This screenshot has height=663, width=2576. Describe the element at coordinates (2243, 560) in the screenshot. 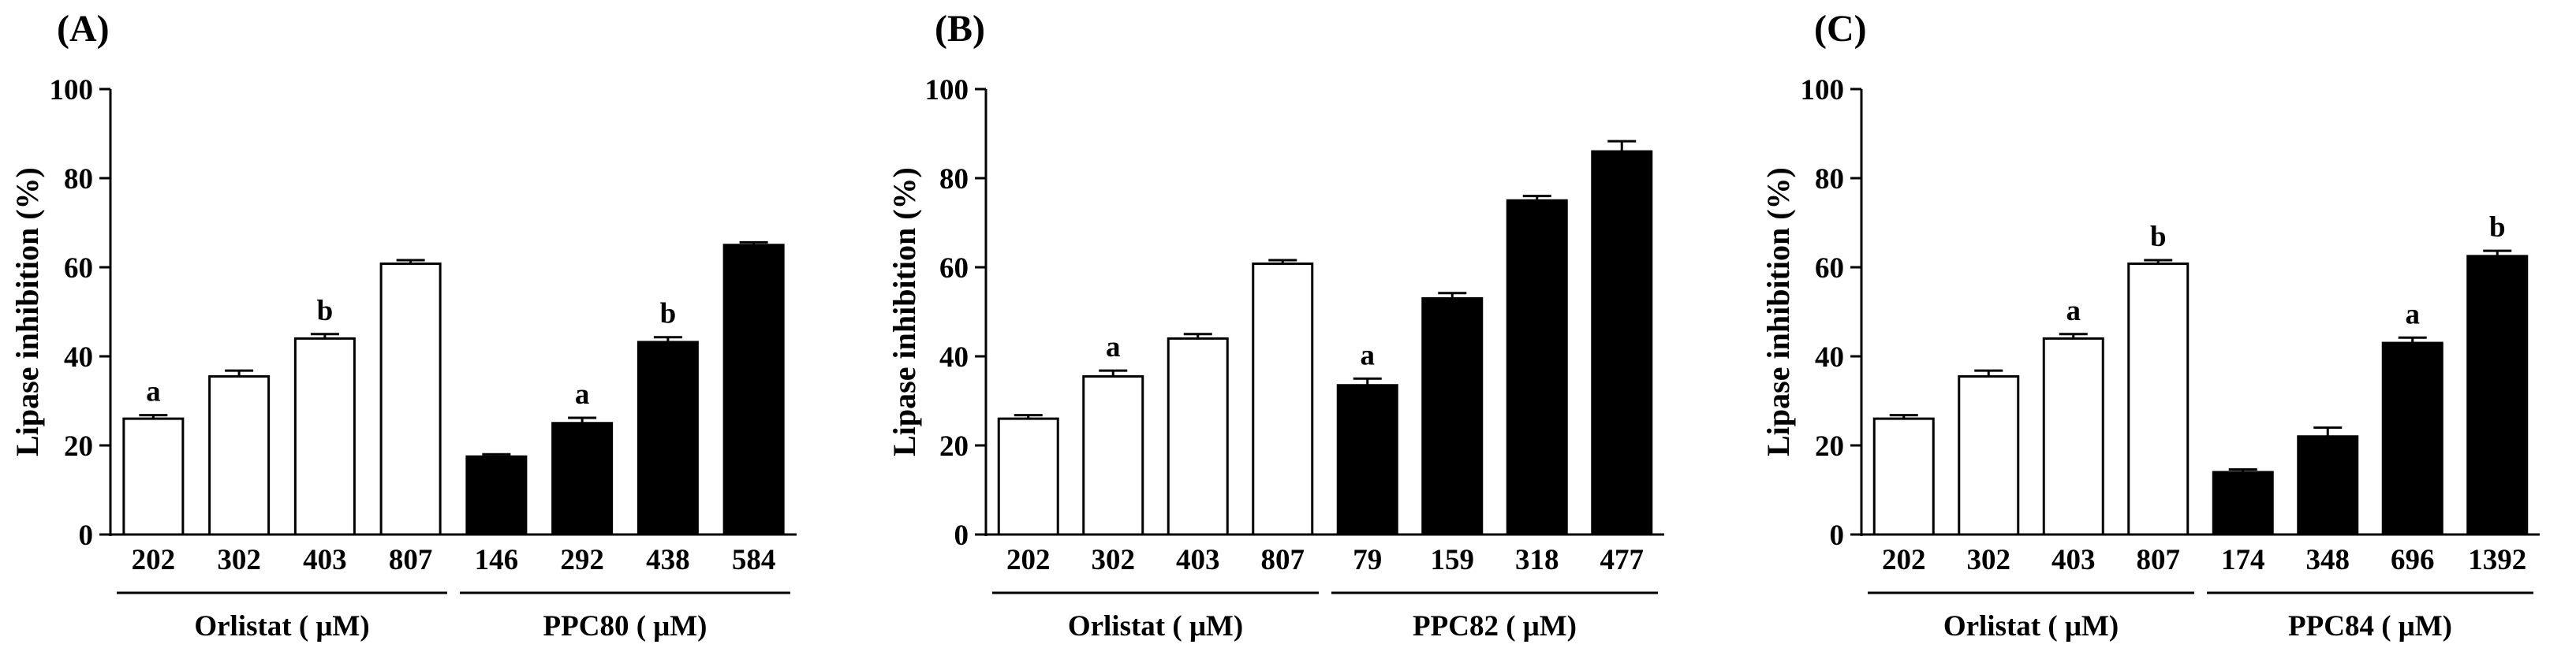

I see `x-tick-label: 174` at that location.